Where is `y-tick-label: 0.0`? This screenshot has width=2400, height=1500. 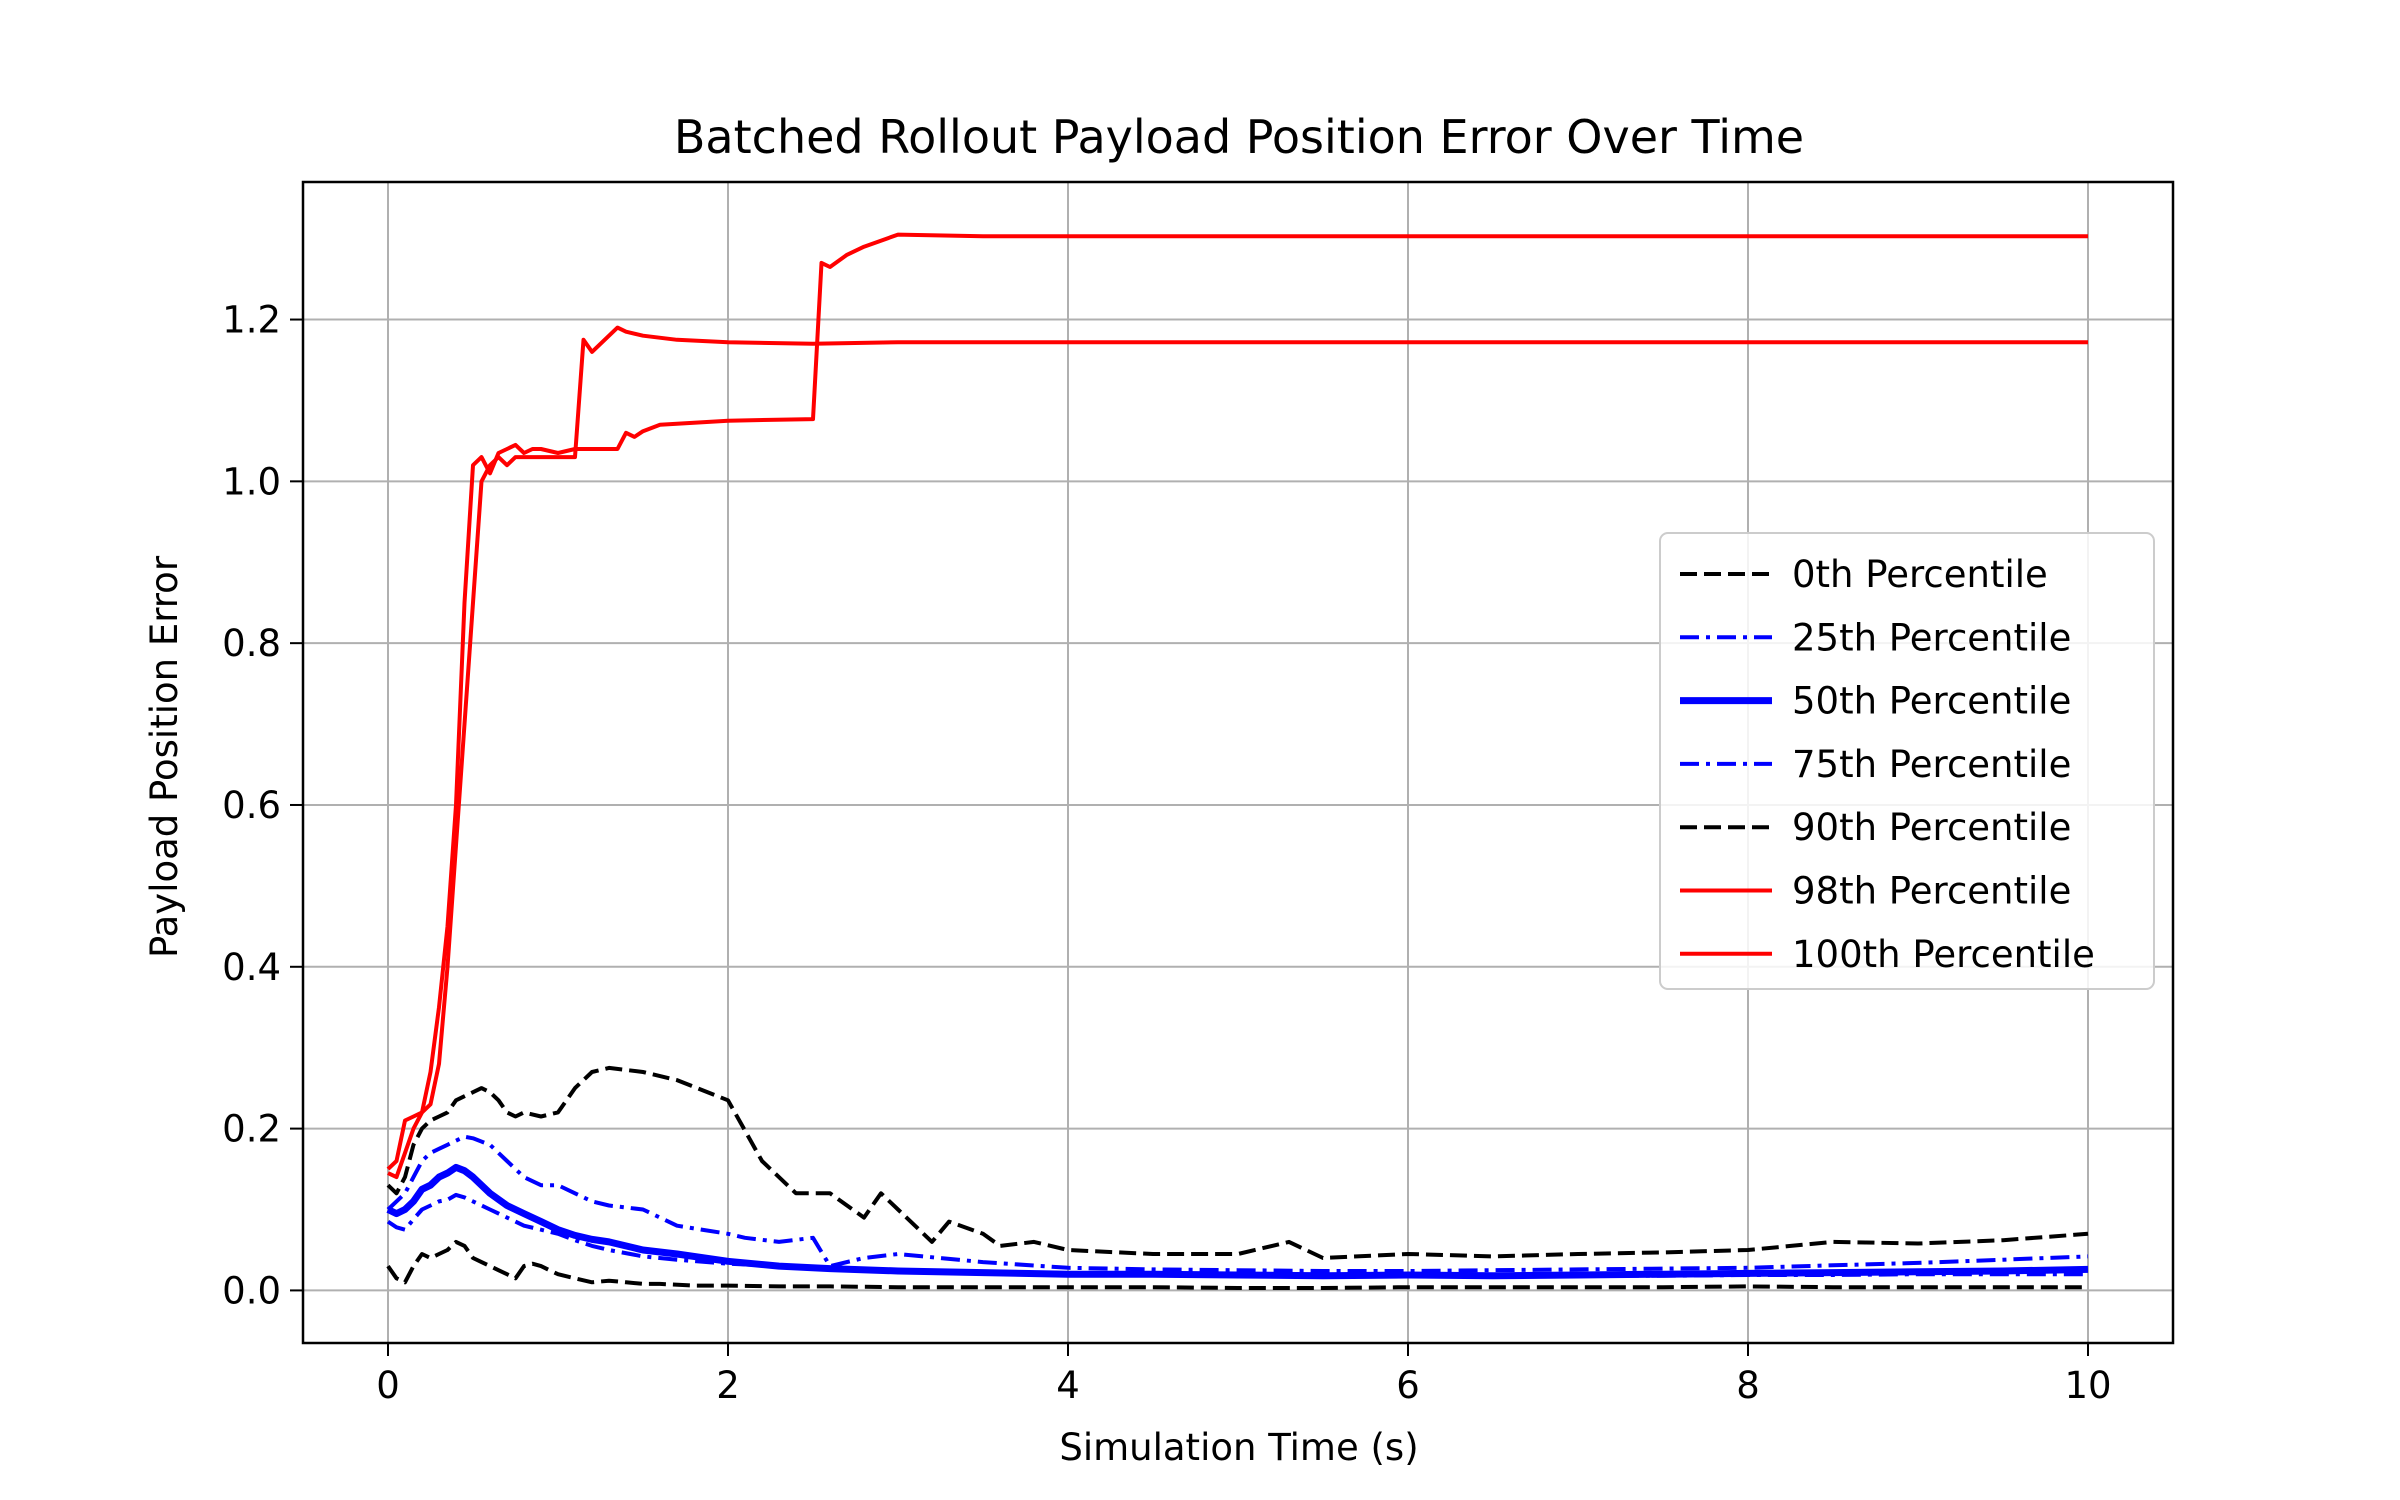 y-tick-label: 0.0 is located at coordinates (251, 1290).